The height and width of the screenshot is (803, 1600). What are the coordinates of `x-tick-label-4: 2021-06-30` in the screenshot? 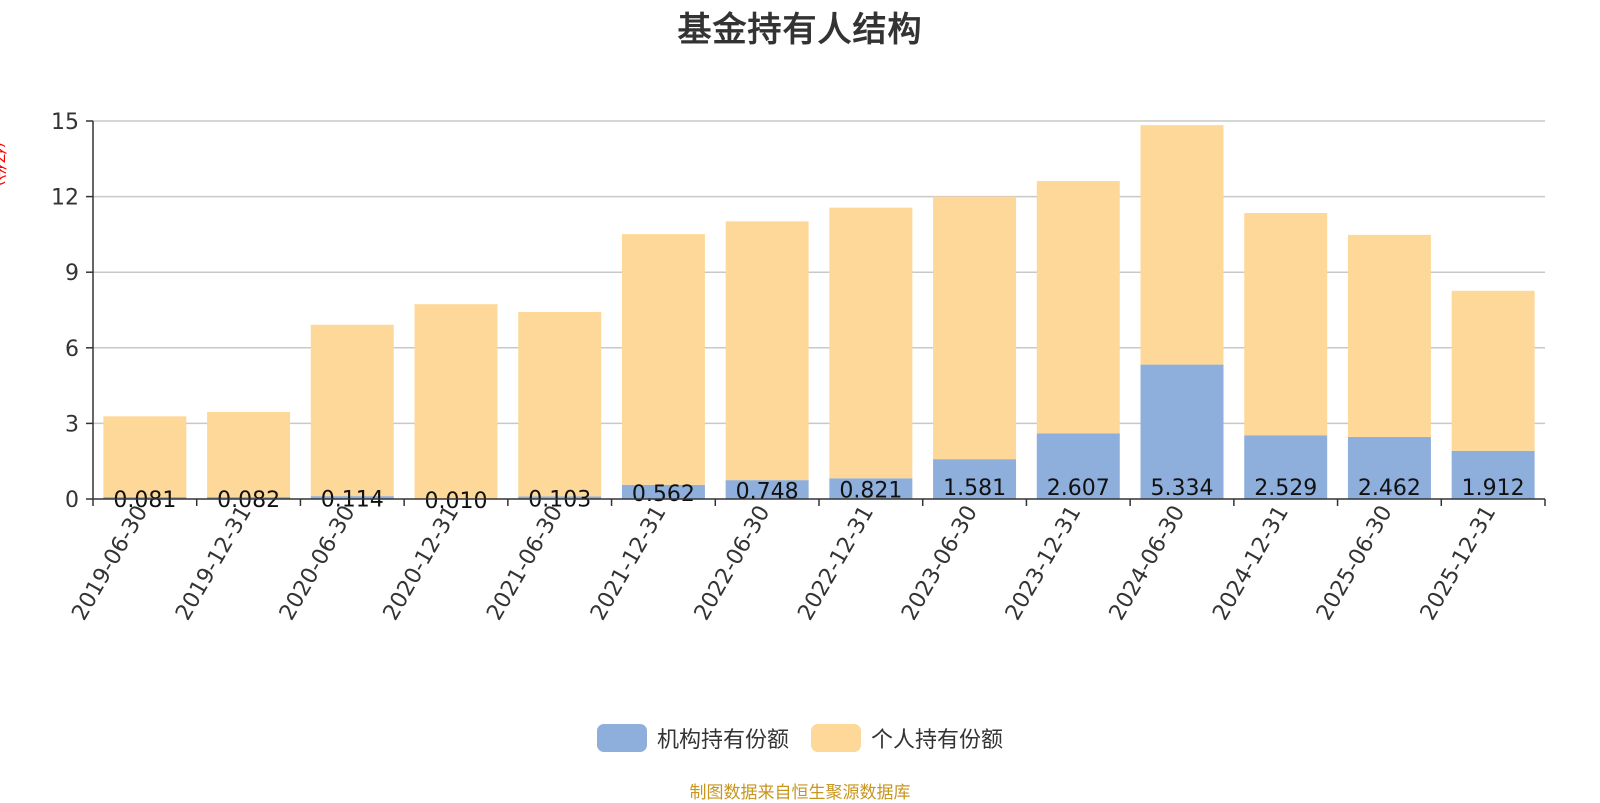 It's located at (525, 563).